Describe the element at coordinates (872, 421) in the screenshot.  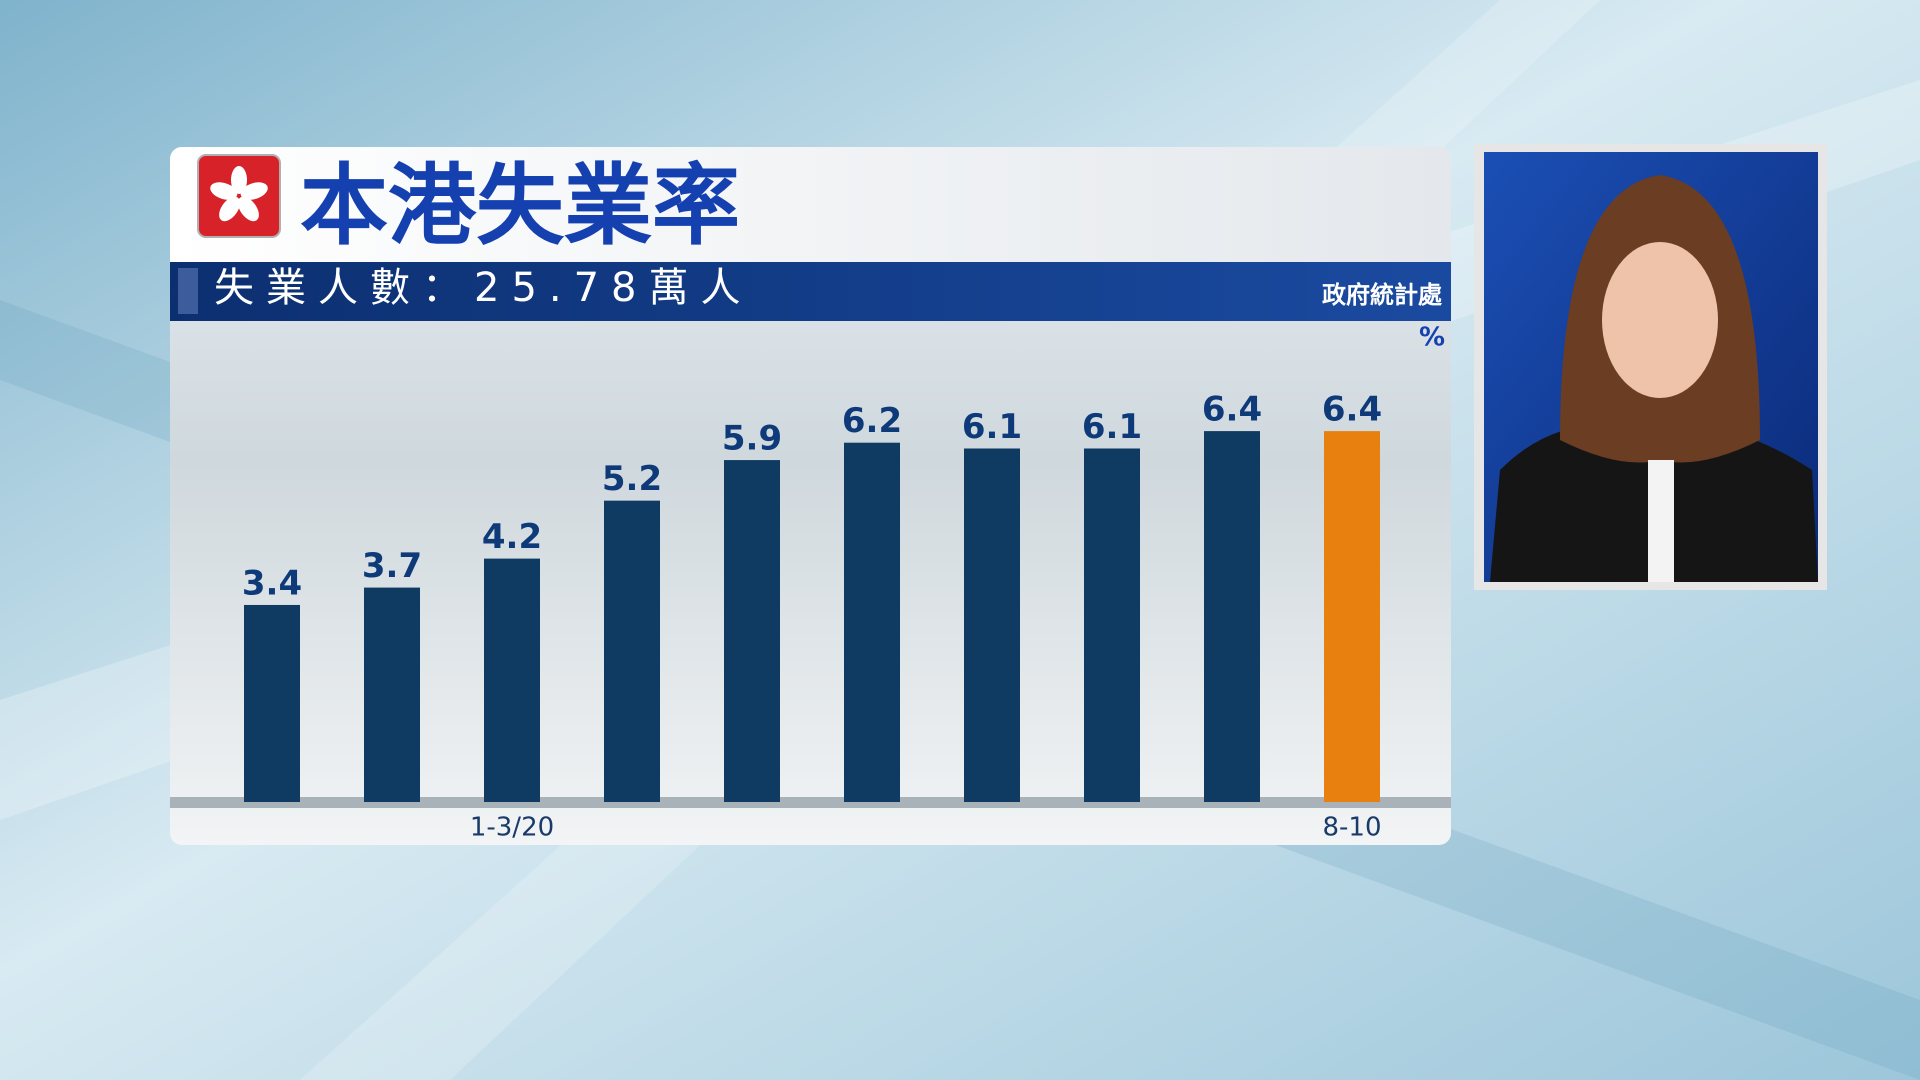
I see `value-label: 6.2` at that location.